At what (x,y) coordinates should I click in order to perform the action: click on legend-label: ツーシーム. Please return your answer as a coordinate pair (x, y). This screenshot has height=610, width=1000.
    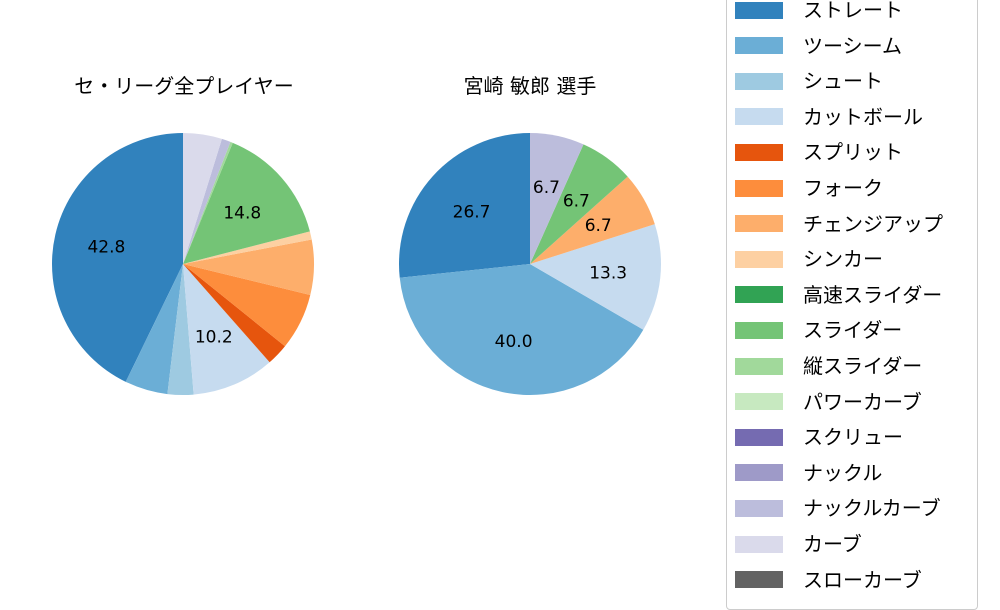
    Looking at the image, I should click on (852, 45).